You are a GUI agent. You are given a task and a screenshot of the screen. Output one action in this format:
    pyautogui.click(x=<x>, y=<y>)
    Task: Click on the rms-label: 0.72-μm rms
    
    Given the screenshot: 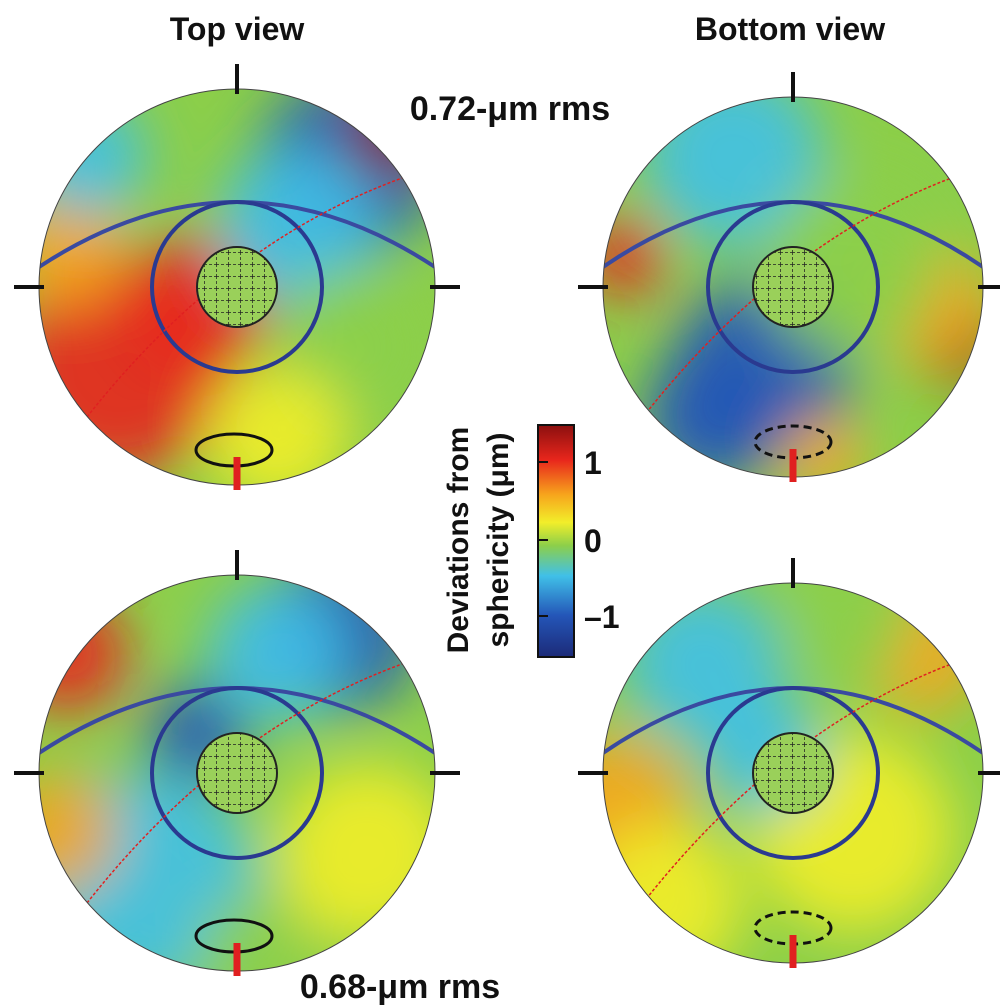 What is the action you would take?
    pyautogui.click(x=510, y=109)
    